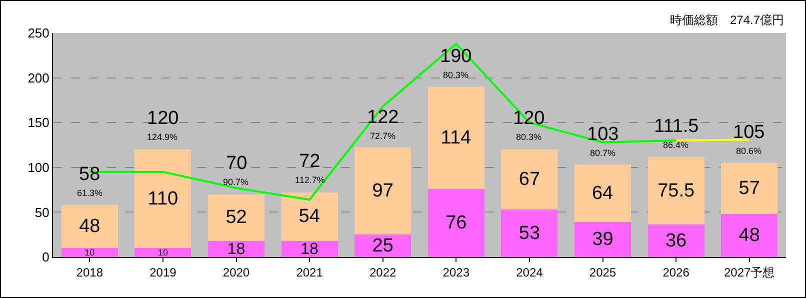 This screenshot has height=298, width=806. I want to click on data-label: 25, so click(383, 245).